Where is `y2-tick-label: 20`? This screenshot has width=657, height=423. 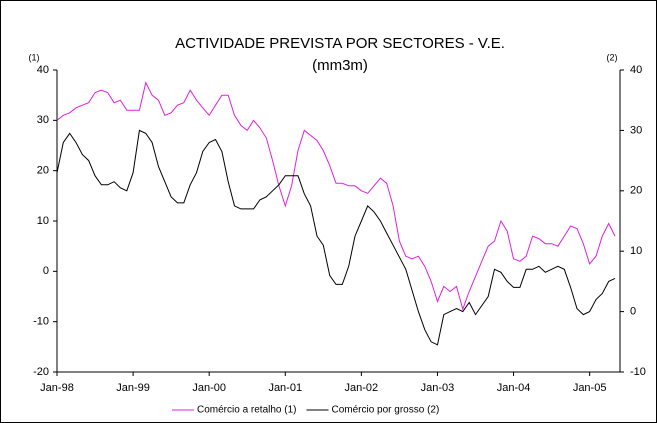
y2-tick-label: 20 is located at coordinates (636, 191).